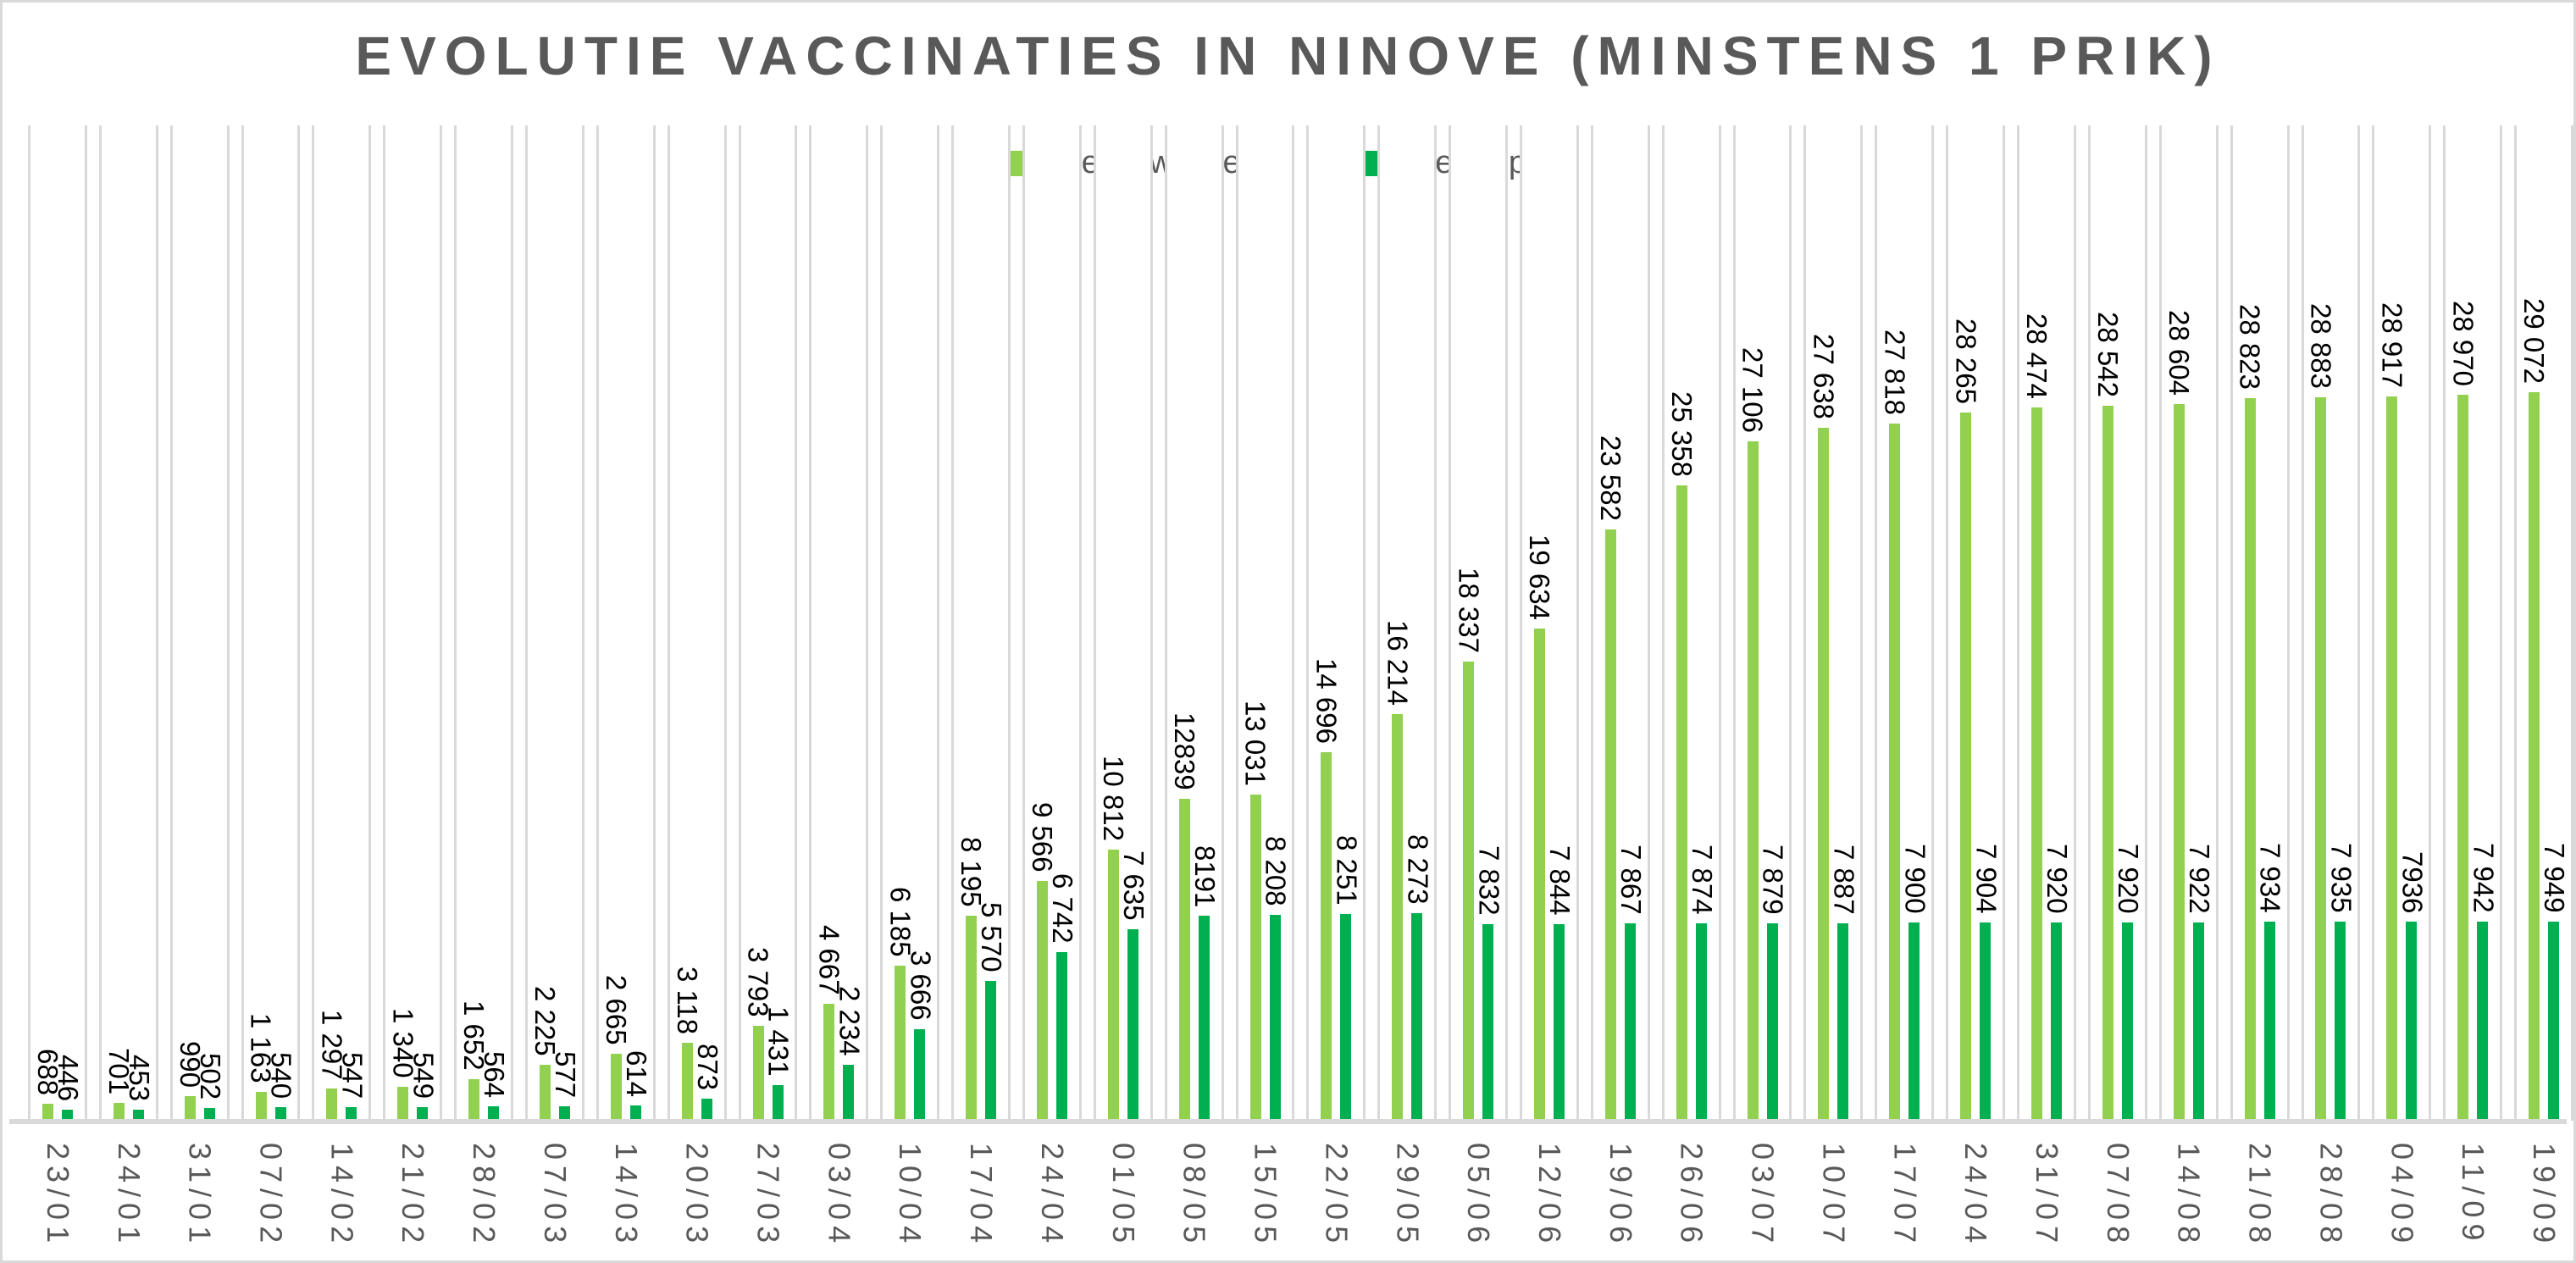 The image size is (2576, 1263). I want to click on category-cell: 3 118 873 20/03, so click(697, 687).